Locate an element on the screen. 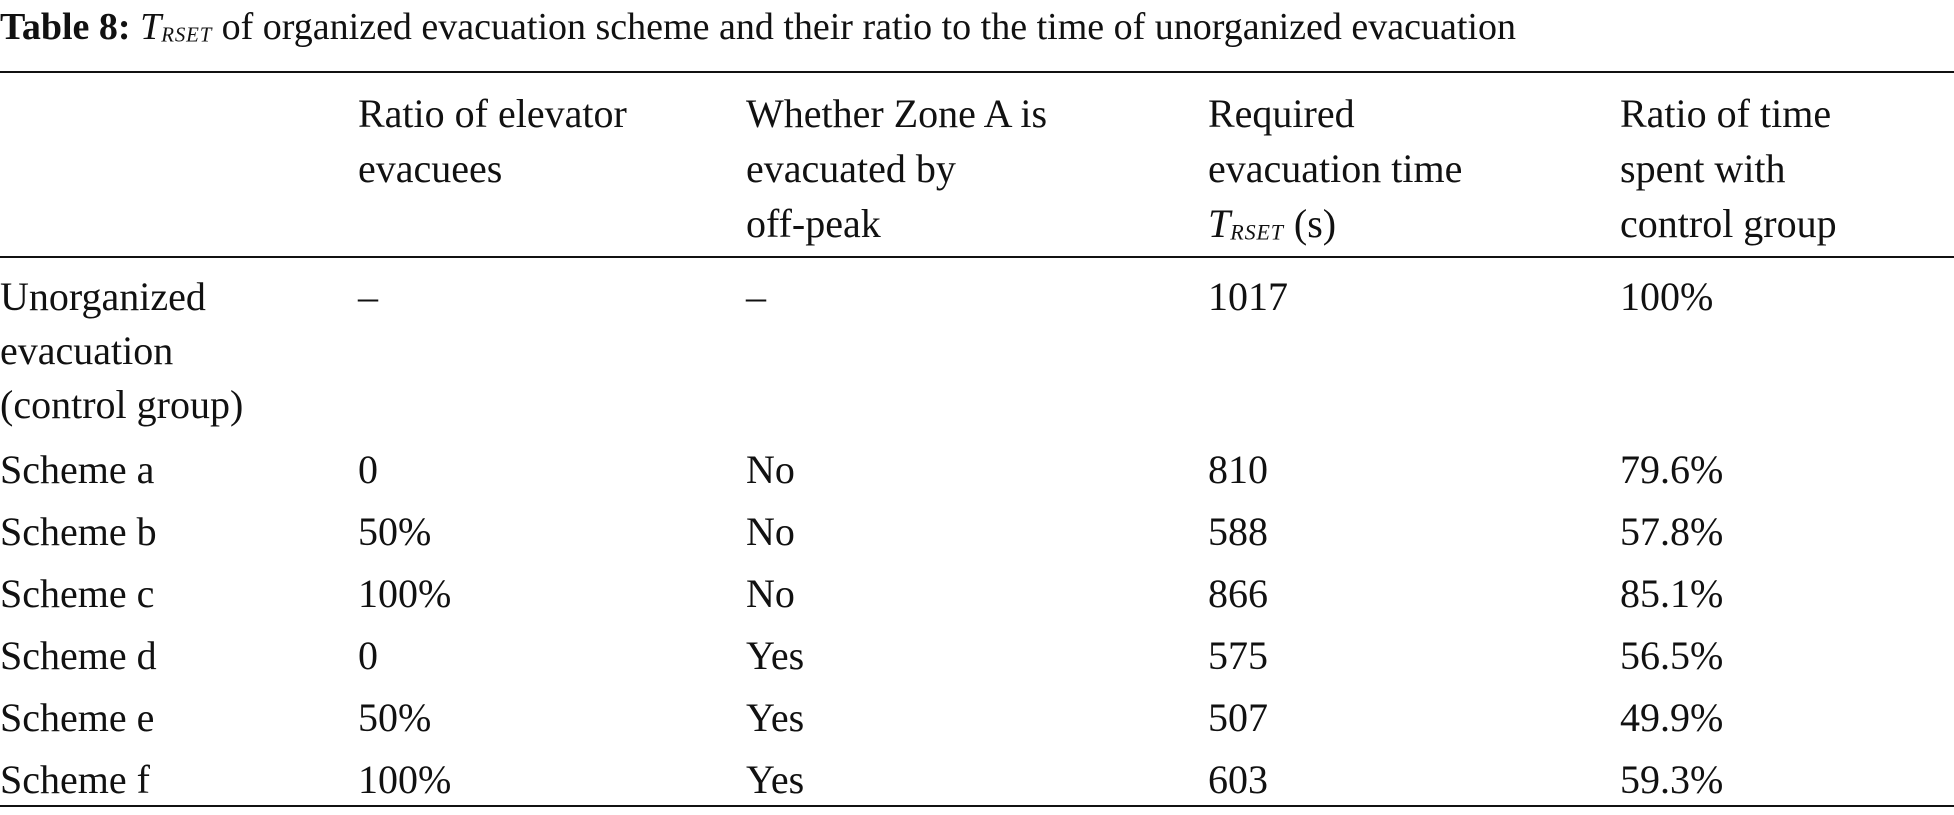 The image size is (1954, 815). header-rule is located at coordinates (977, 257).